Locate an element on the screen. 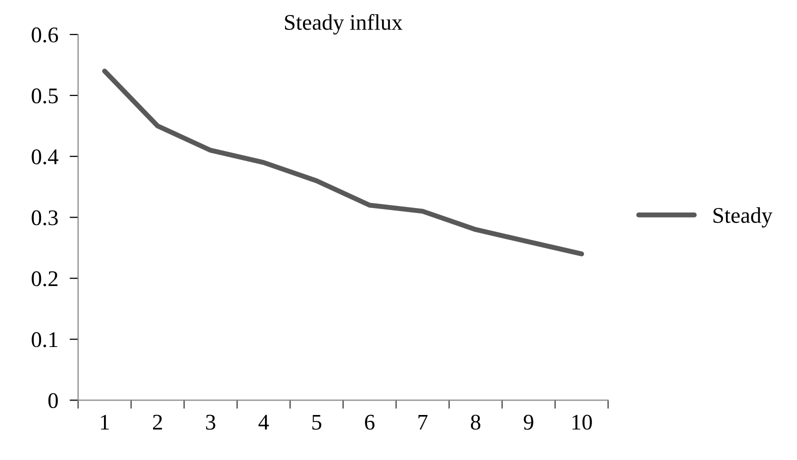  x-tick-label: 3 is located at coordinates (211, 422).